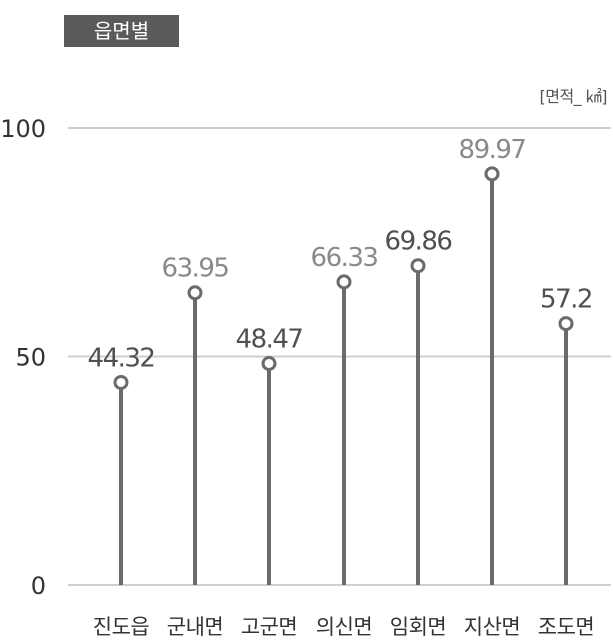  What do you see at coordinates (492, 174) in the screenshot?
I see `marker-지산면` at bounding box center [492, 174].